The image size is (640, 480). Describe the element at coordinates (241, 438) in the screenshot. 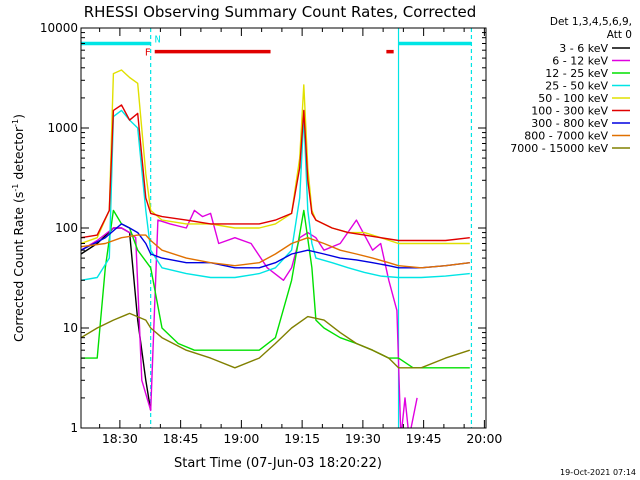

I see `x-tick-label: 19:00` at that location.